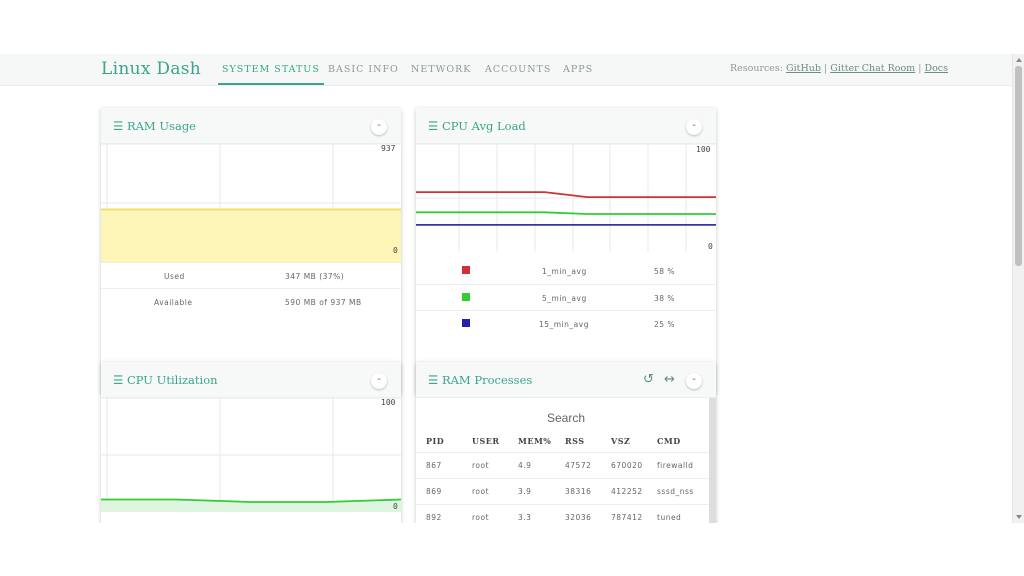 The width and height of the screenshot is (1024, 576). I want to click on load-value: 38 %, so click(665, 298).